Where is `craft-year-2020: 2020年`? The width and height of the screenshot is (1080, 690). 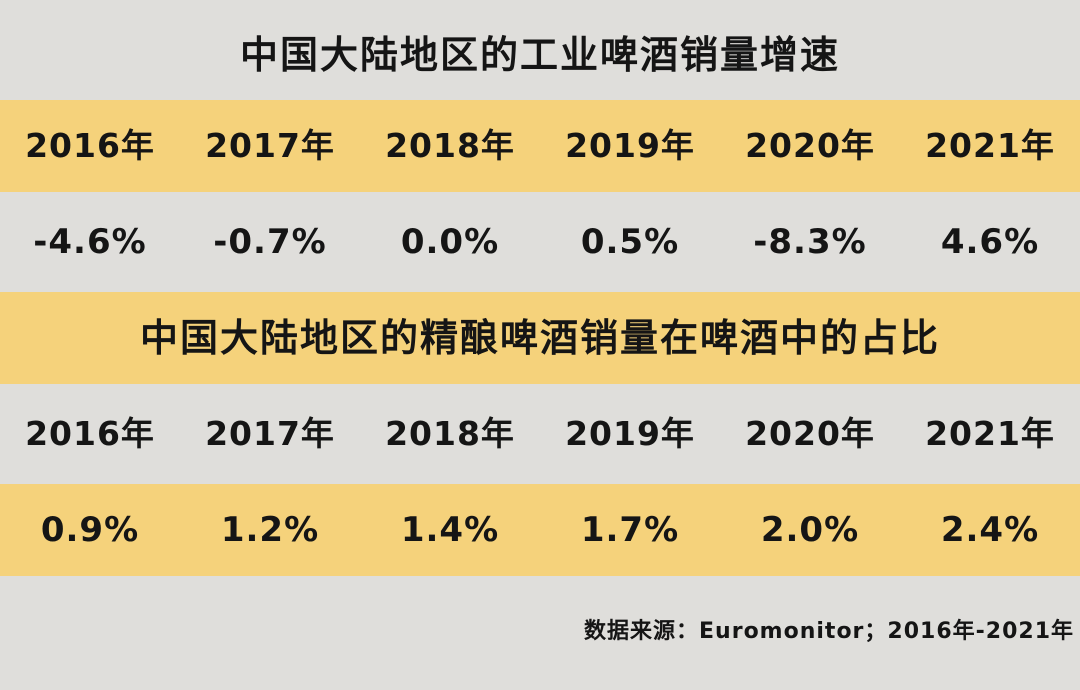
craft-year-2020: 2020年 is located at coordinates (810, 433).